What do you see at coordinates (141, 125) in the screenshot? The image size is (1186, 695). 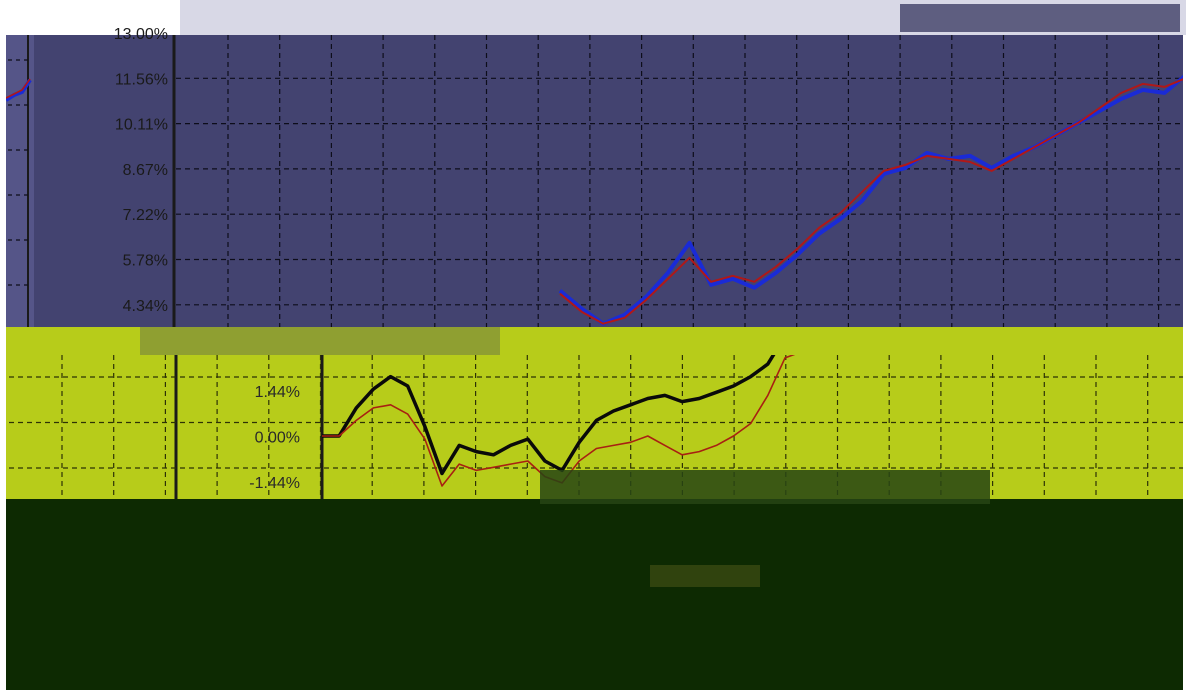 I see `upper-tick-label: 10.11%` at bounding box center [141, 125].